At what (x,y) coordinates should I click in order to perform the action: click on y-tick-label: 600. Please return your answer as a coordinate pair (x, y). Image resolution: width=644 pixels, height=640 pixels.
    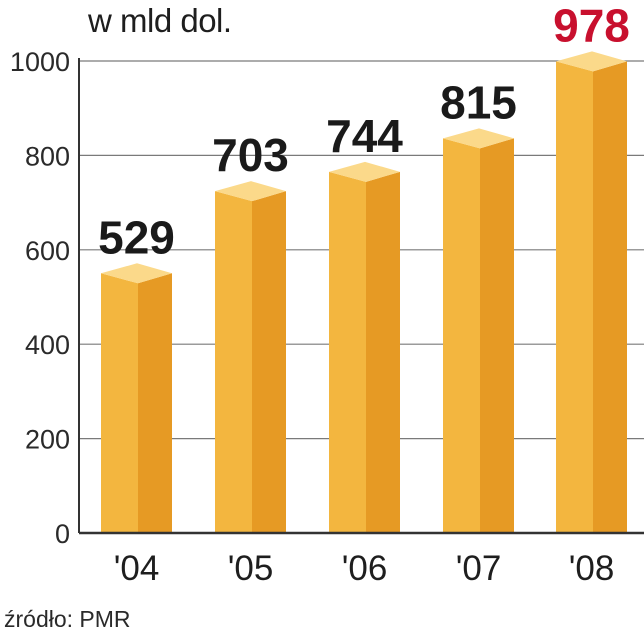
    Looking at the image, I should click on (47, 251).